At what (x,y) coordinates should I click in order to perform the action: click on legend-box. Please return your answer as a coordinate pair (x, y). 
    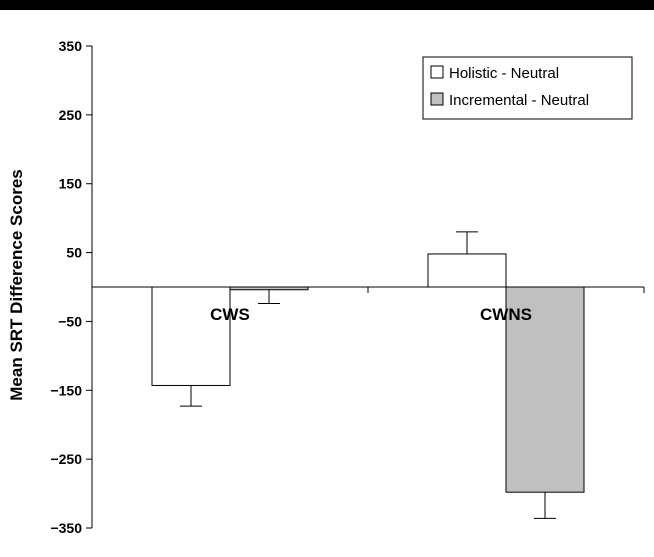
    Looking at the image, I should click on (527, 88).